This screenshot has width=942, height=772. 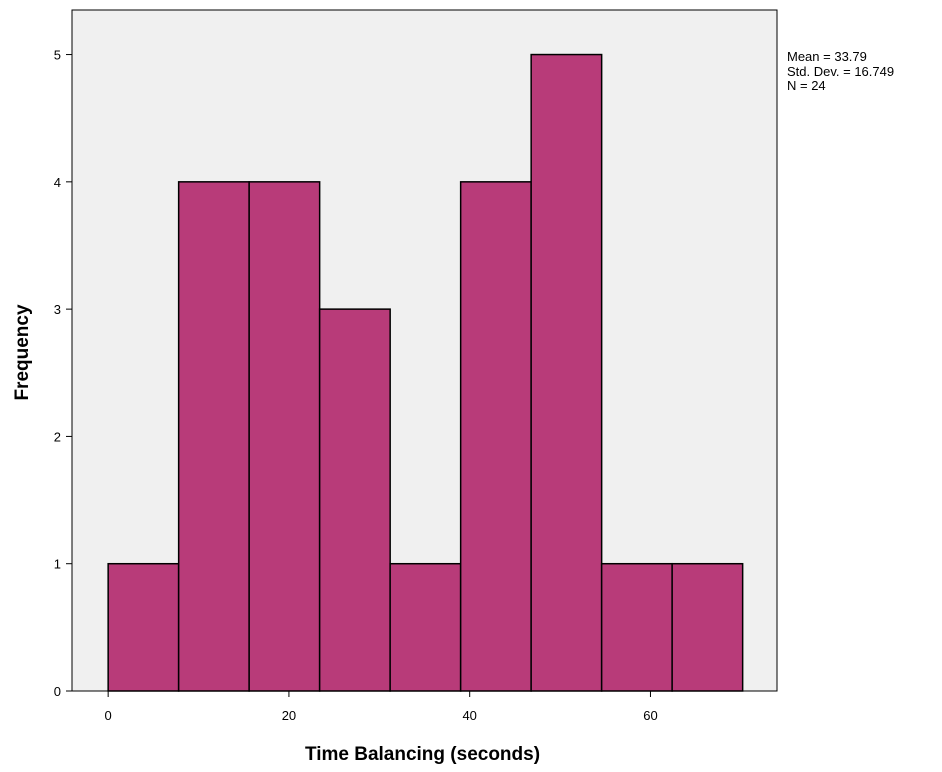 What do you see at coordinates (469, 715) in the screenshot?
I see `x-tick-label: 40` at bounding box center [469, 715].